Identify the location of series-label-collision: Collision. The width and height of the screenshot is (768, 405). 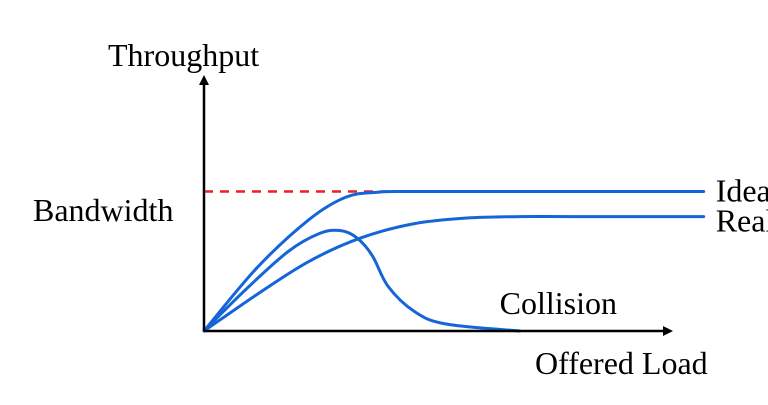
(558, 303).